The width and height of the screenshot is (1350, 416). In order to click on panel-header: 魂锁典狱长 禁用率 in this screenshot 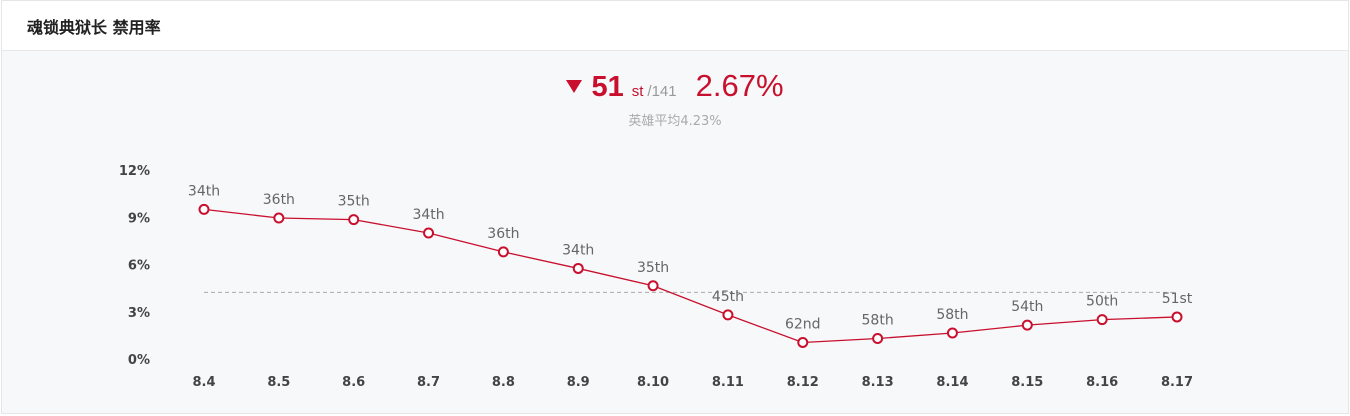, I will do `click(675, 26)`.